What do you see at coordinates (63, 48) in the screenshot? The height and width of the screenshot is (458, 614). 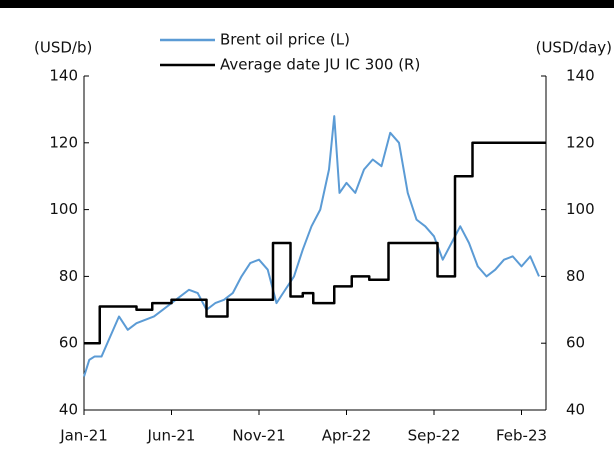 I see `y-axis-label: (USD/b)` at bounding box center [63, 48].